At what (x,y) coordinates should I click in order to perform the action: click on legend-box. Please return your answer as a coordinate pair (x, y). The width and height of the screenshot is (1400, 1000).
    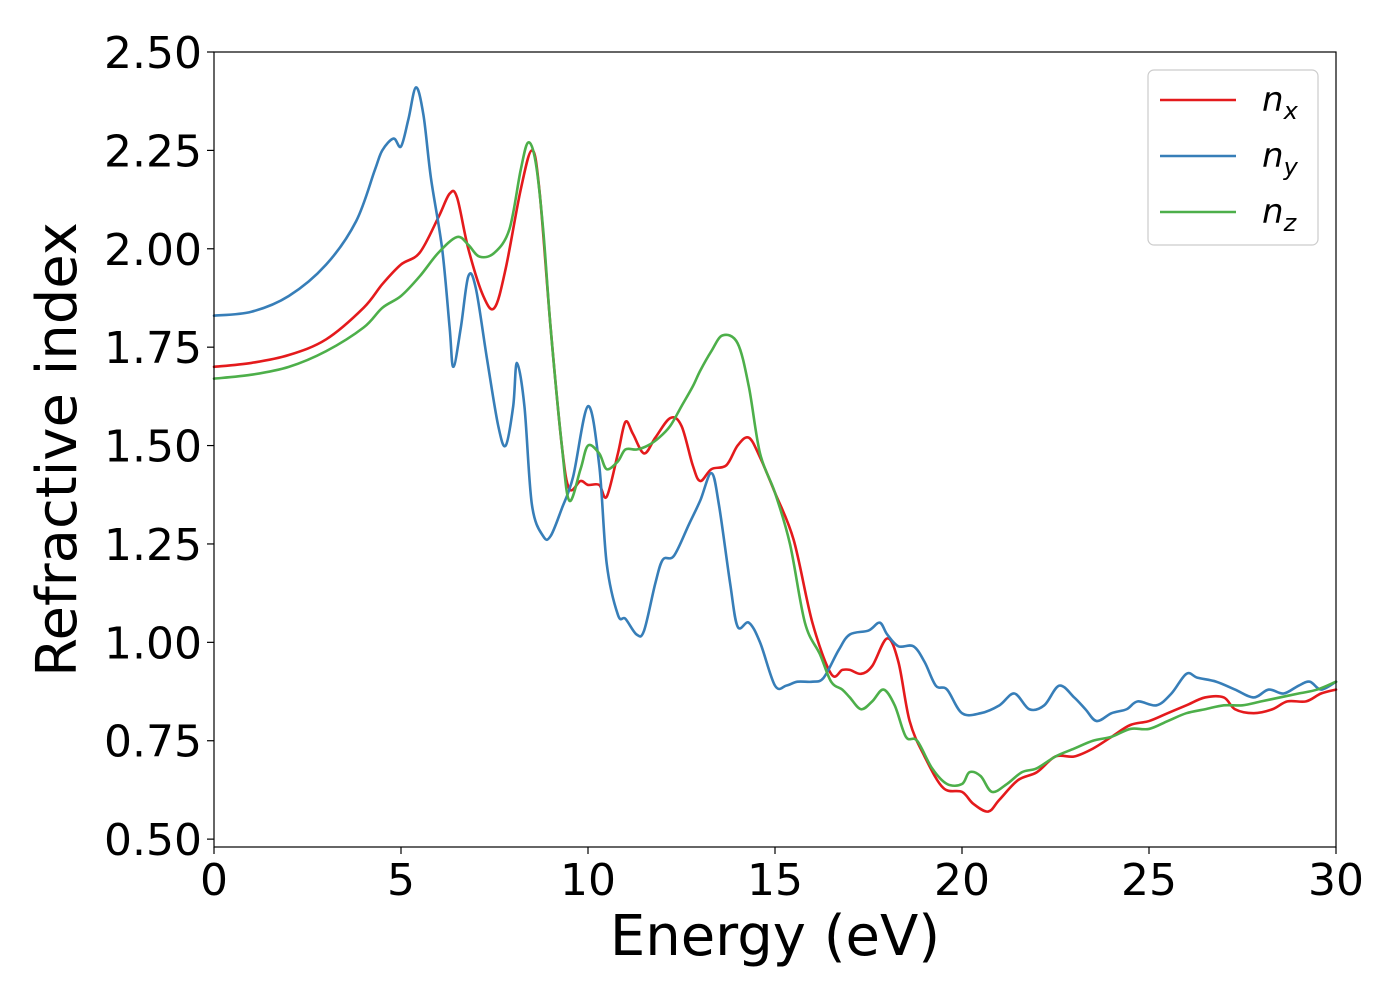
    Looking at the image, I should click on (1233, 157).